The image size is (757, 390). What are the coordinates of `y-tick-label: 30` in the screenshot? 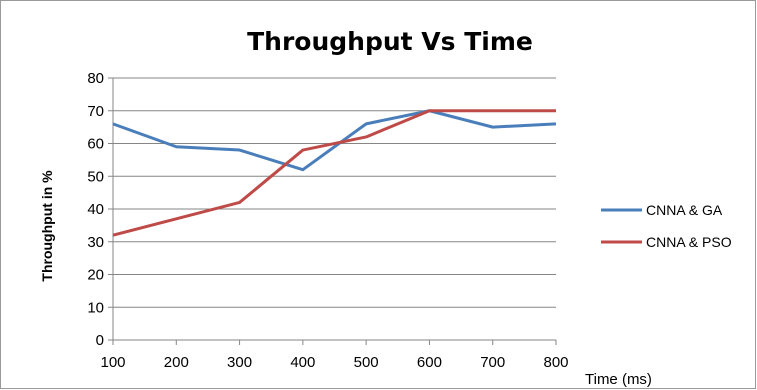 It's located at (95, 242).